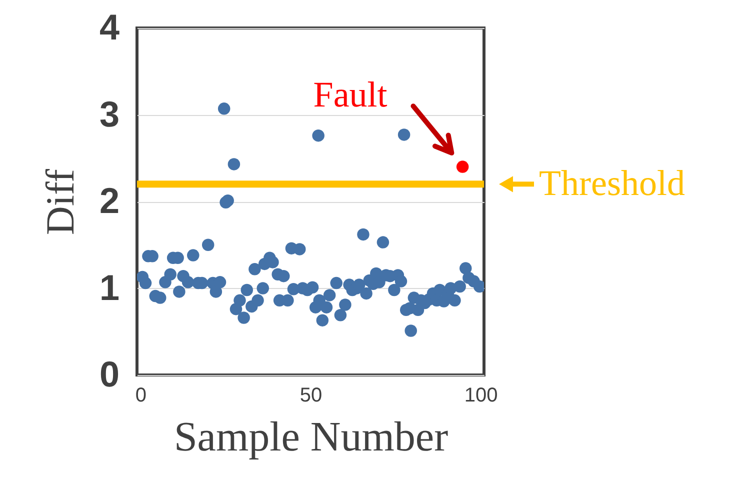 The image size is (752, 484). I want to click on x-tick-label: 100, so click(481, 395).